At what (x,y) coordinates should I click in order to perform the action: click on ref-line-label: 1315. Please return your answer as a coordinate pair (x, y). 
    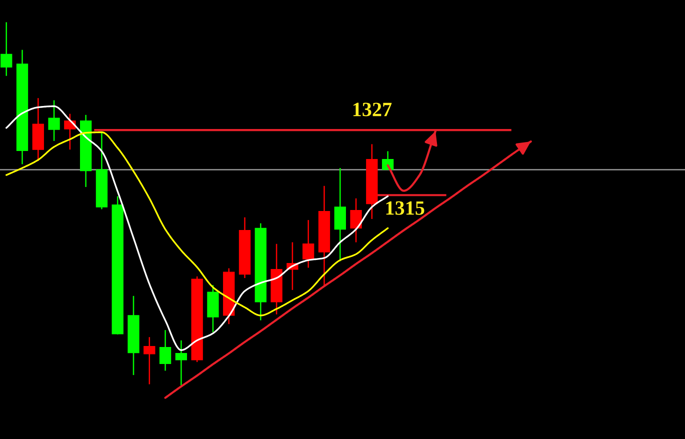
    Looking at the image, I should click on (405, 208).